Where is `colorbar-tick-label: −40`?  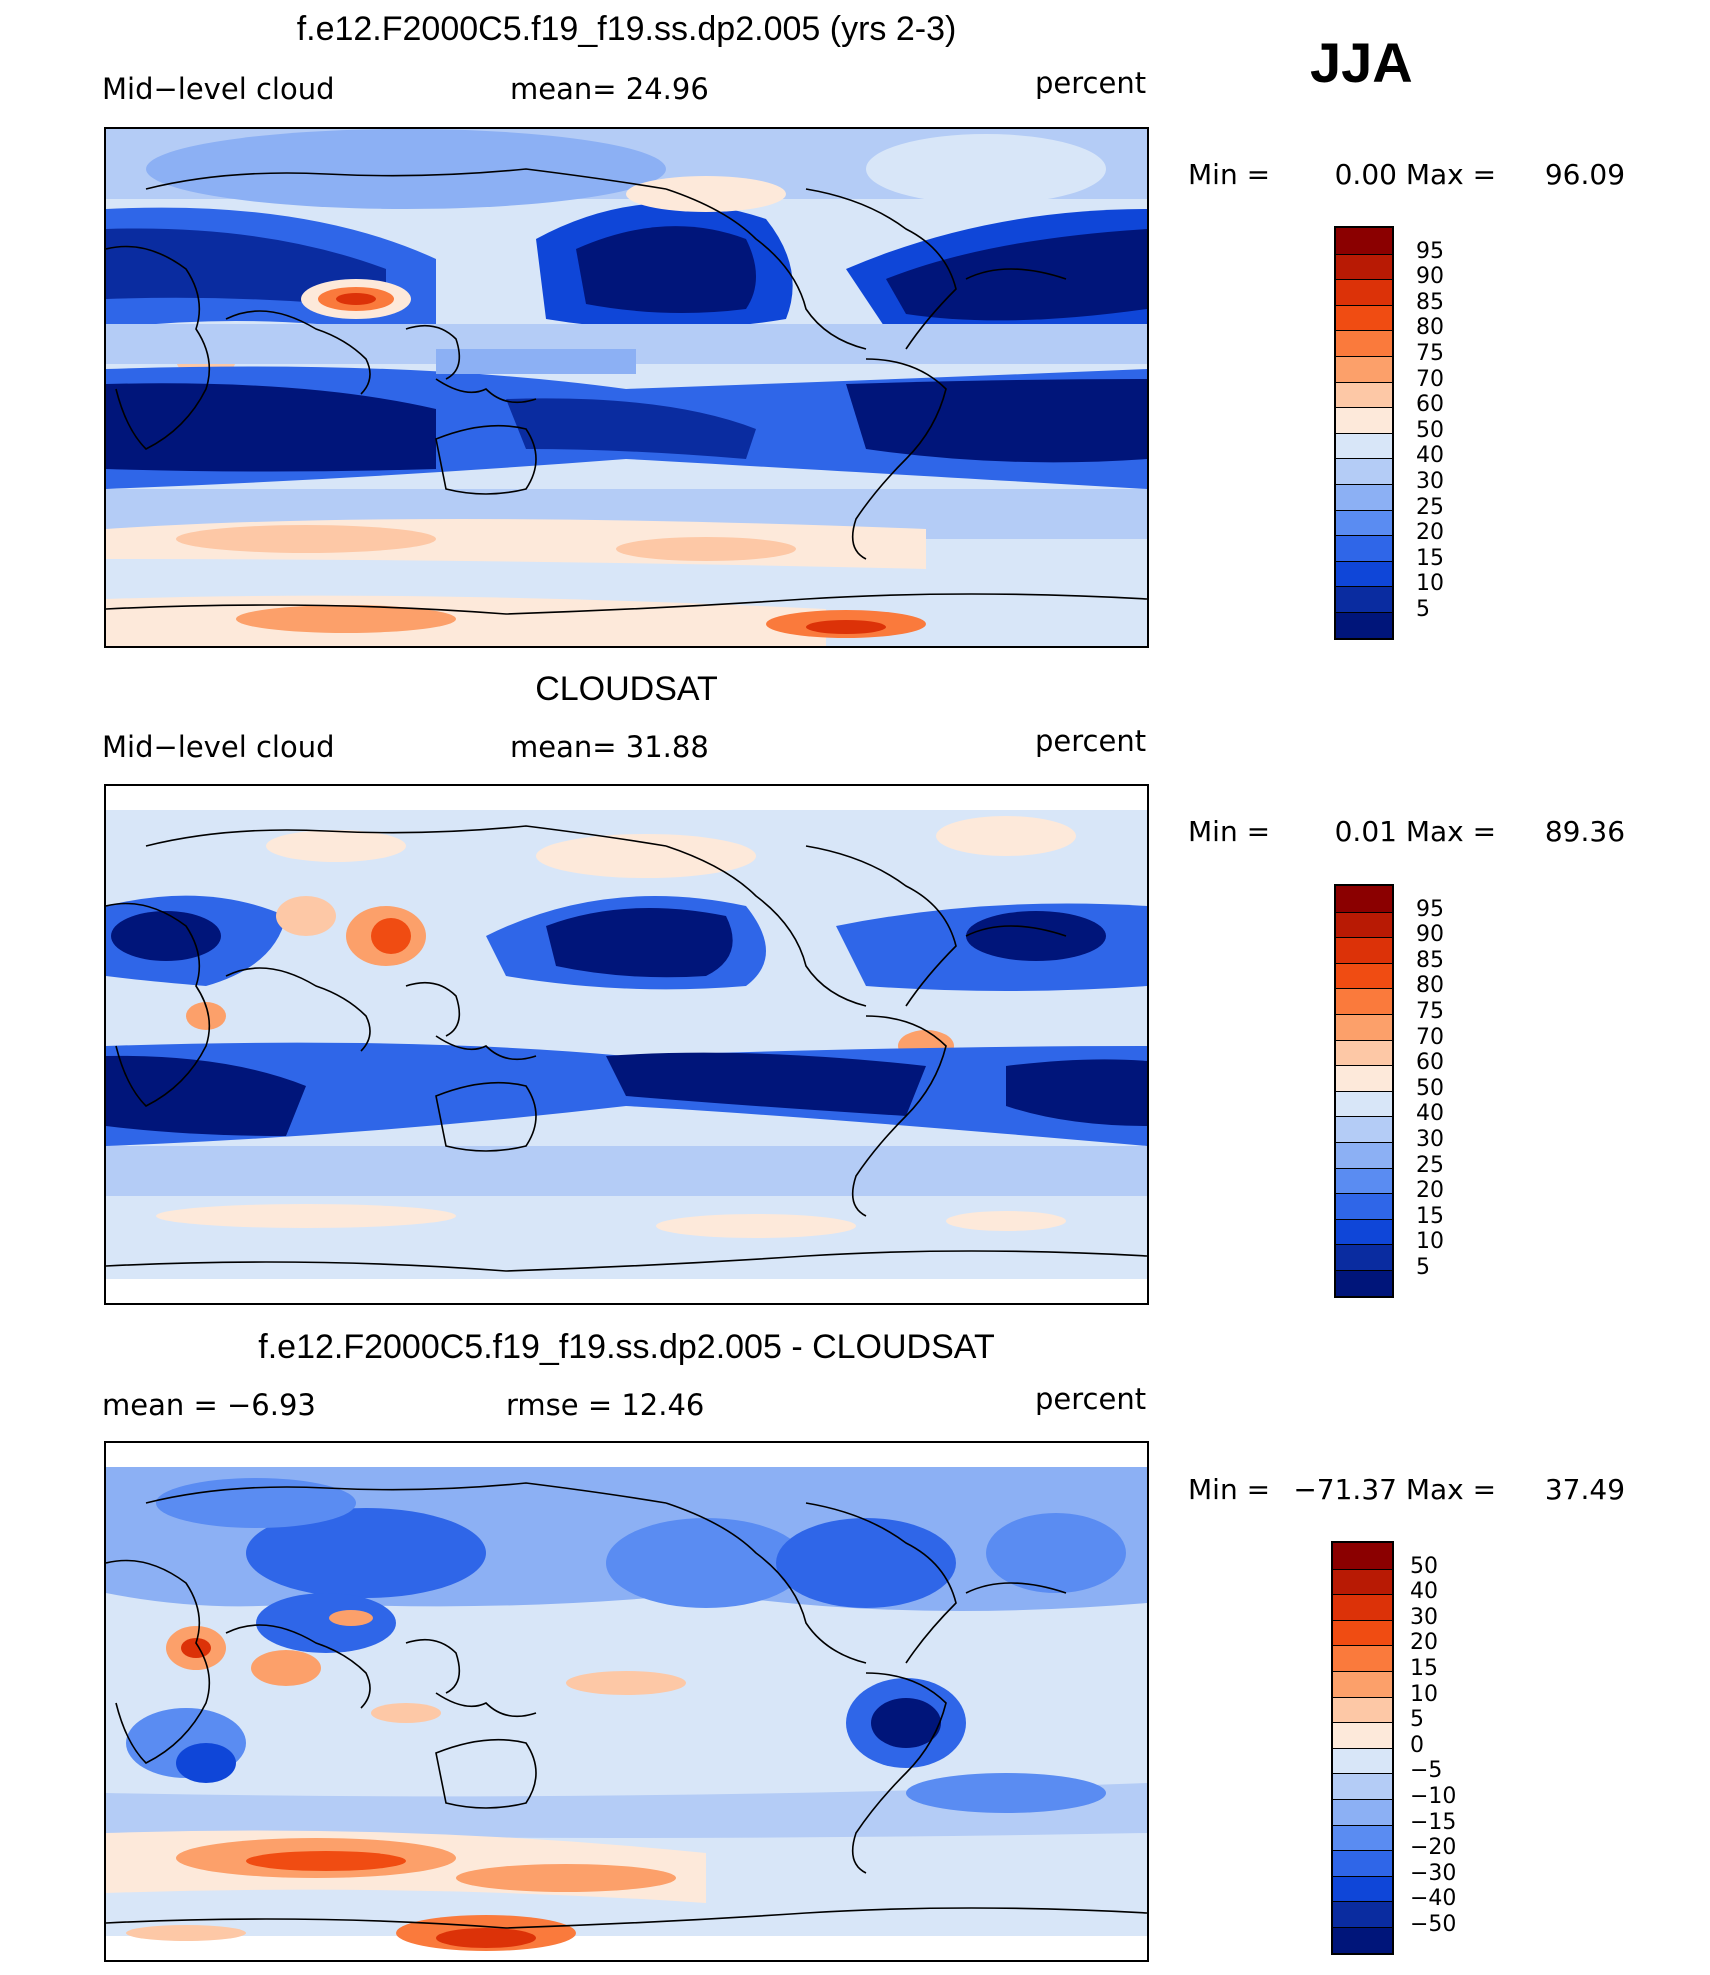 colorbar-tick-label: −40 is located at coordinates (1433, 1899).